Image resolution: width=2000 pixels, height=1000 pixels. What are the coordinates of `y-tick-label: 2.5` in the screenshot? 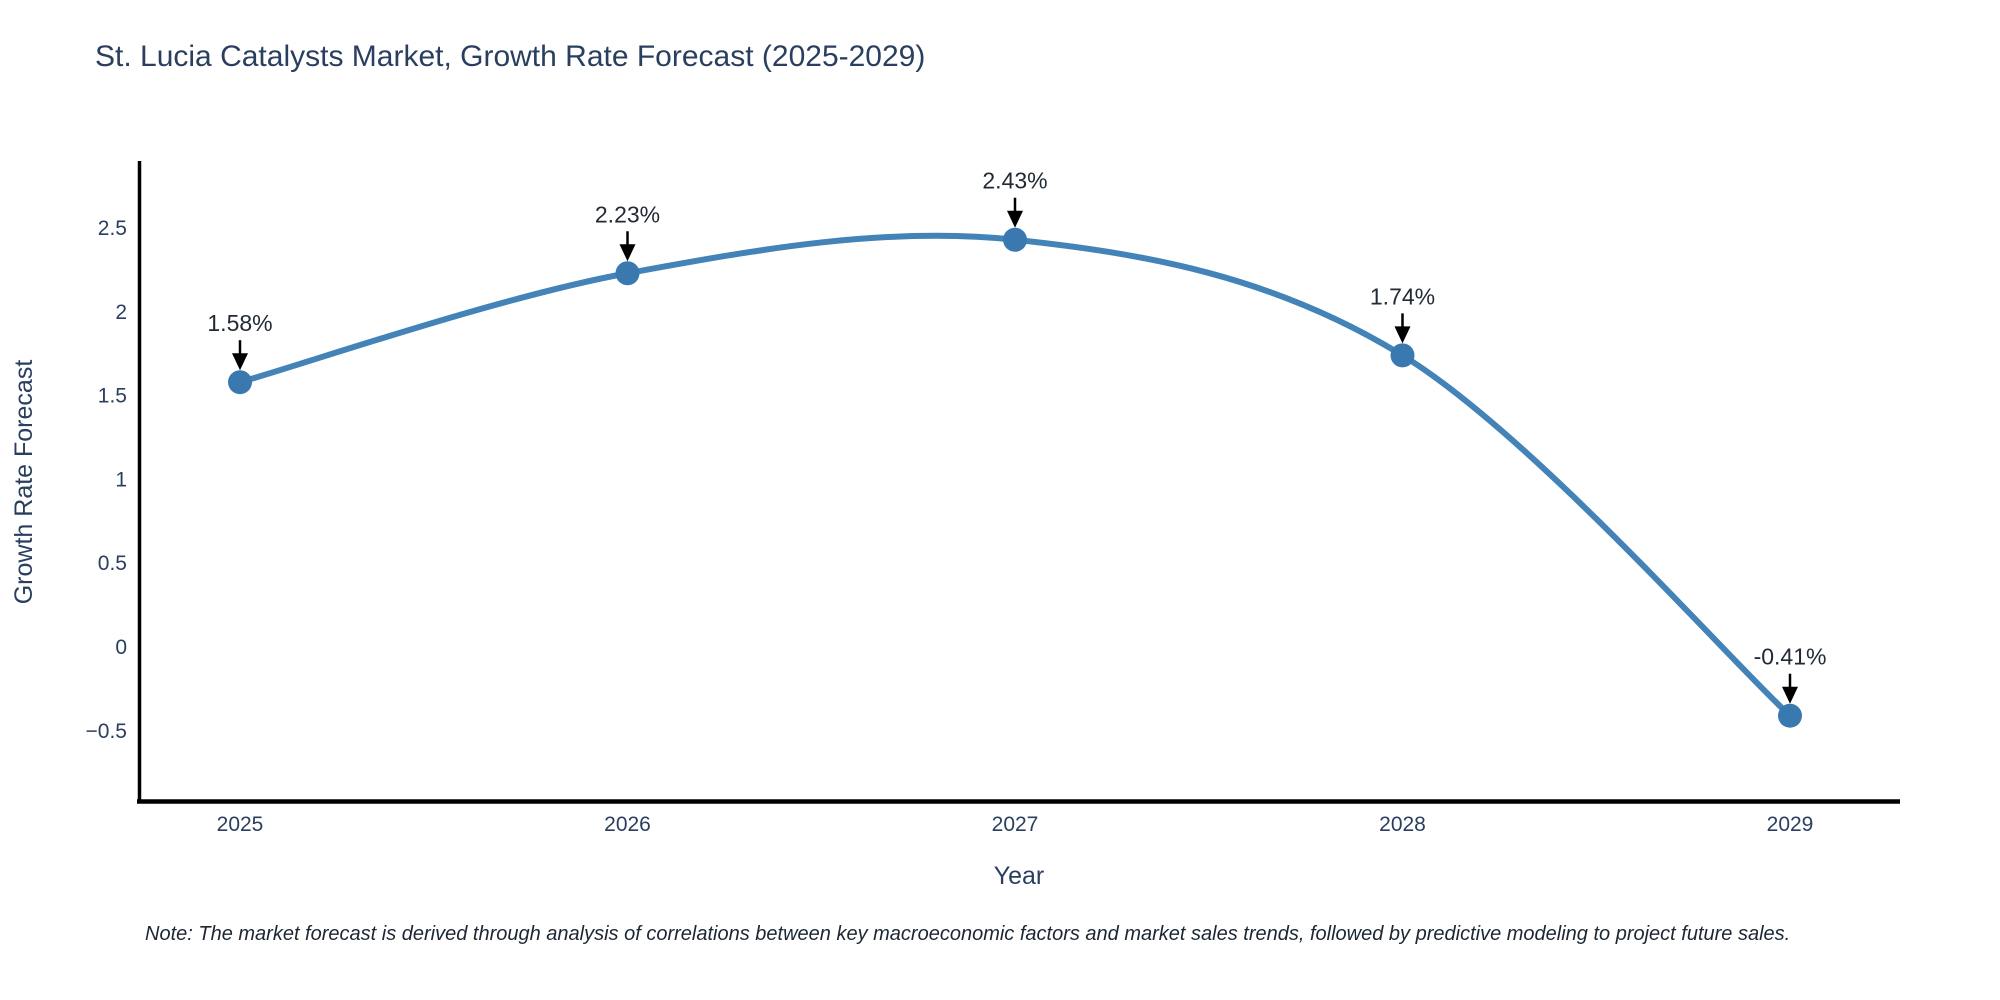 It's located at (112, 228).